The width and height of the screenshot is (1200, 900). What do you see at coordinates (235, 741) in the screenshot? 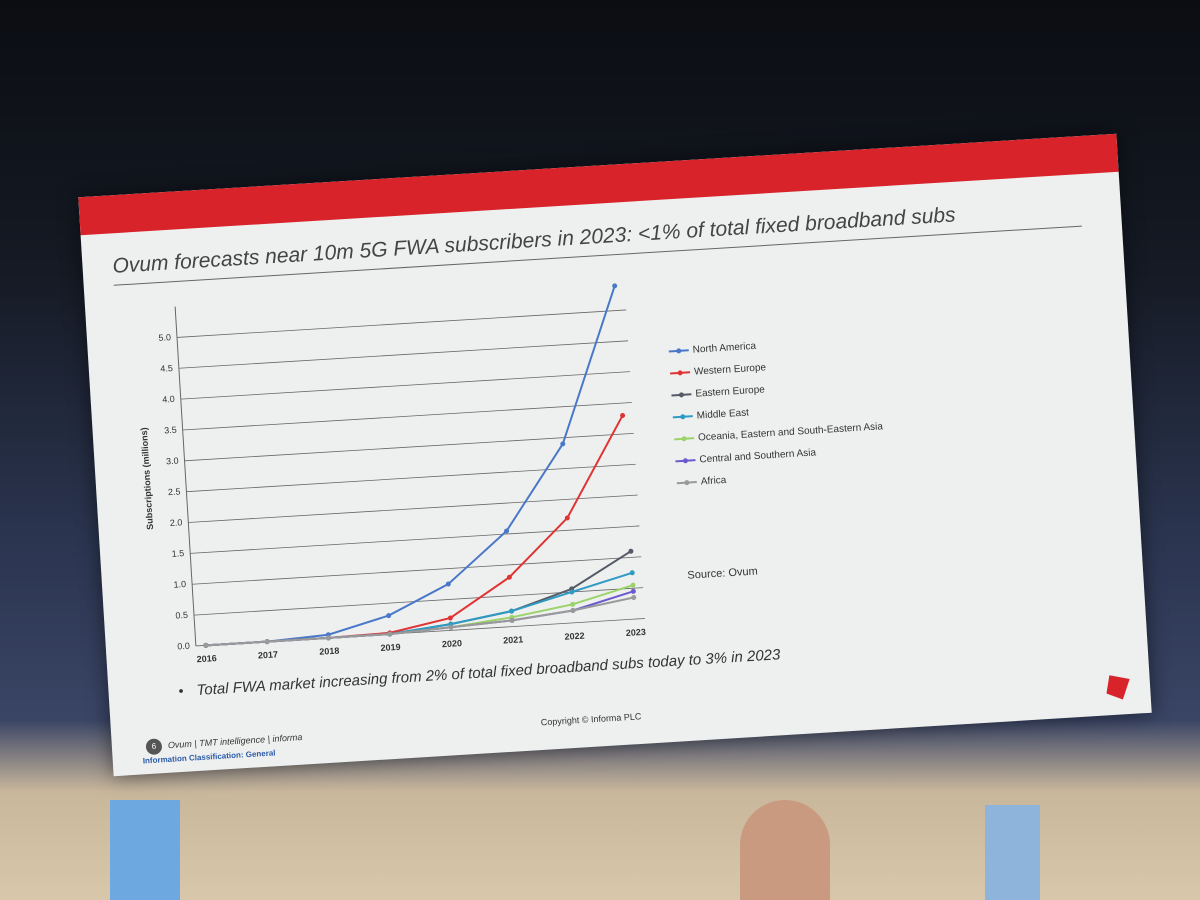
I see `brand: Ovum | TMT intelligence | informa` at bounding box center [235, 741].